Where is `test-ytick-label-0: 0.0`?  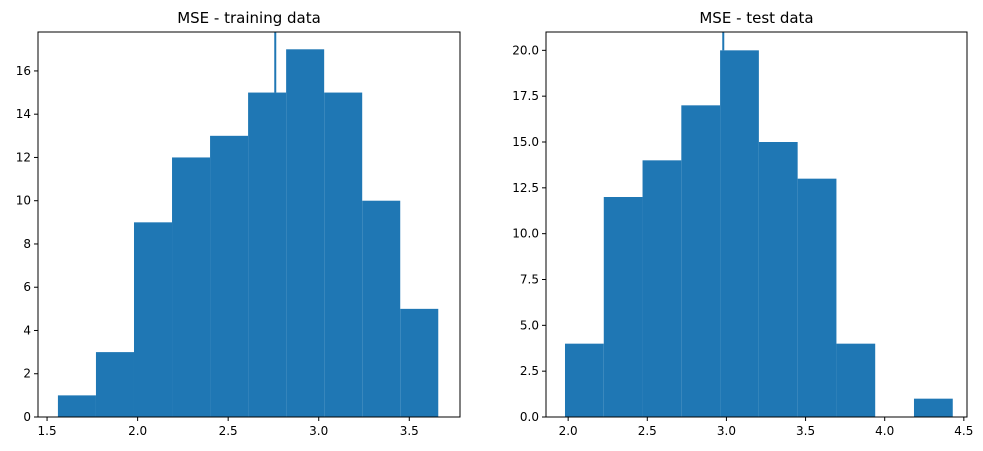 test-ytick-label-0: 0.0 is located at coordinates (529, 417).